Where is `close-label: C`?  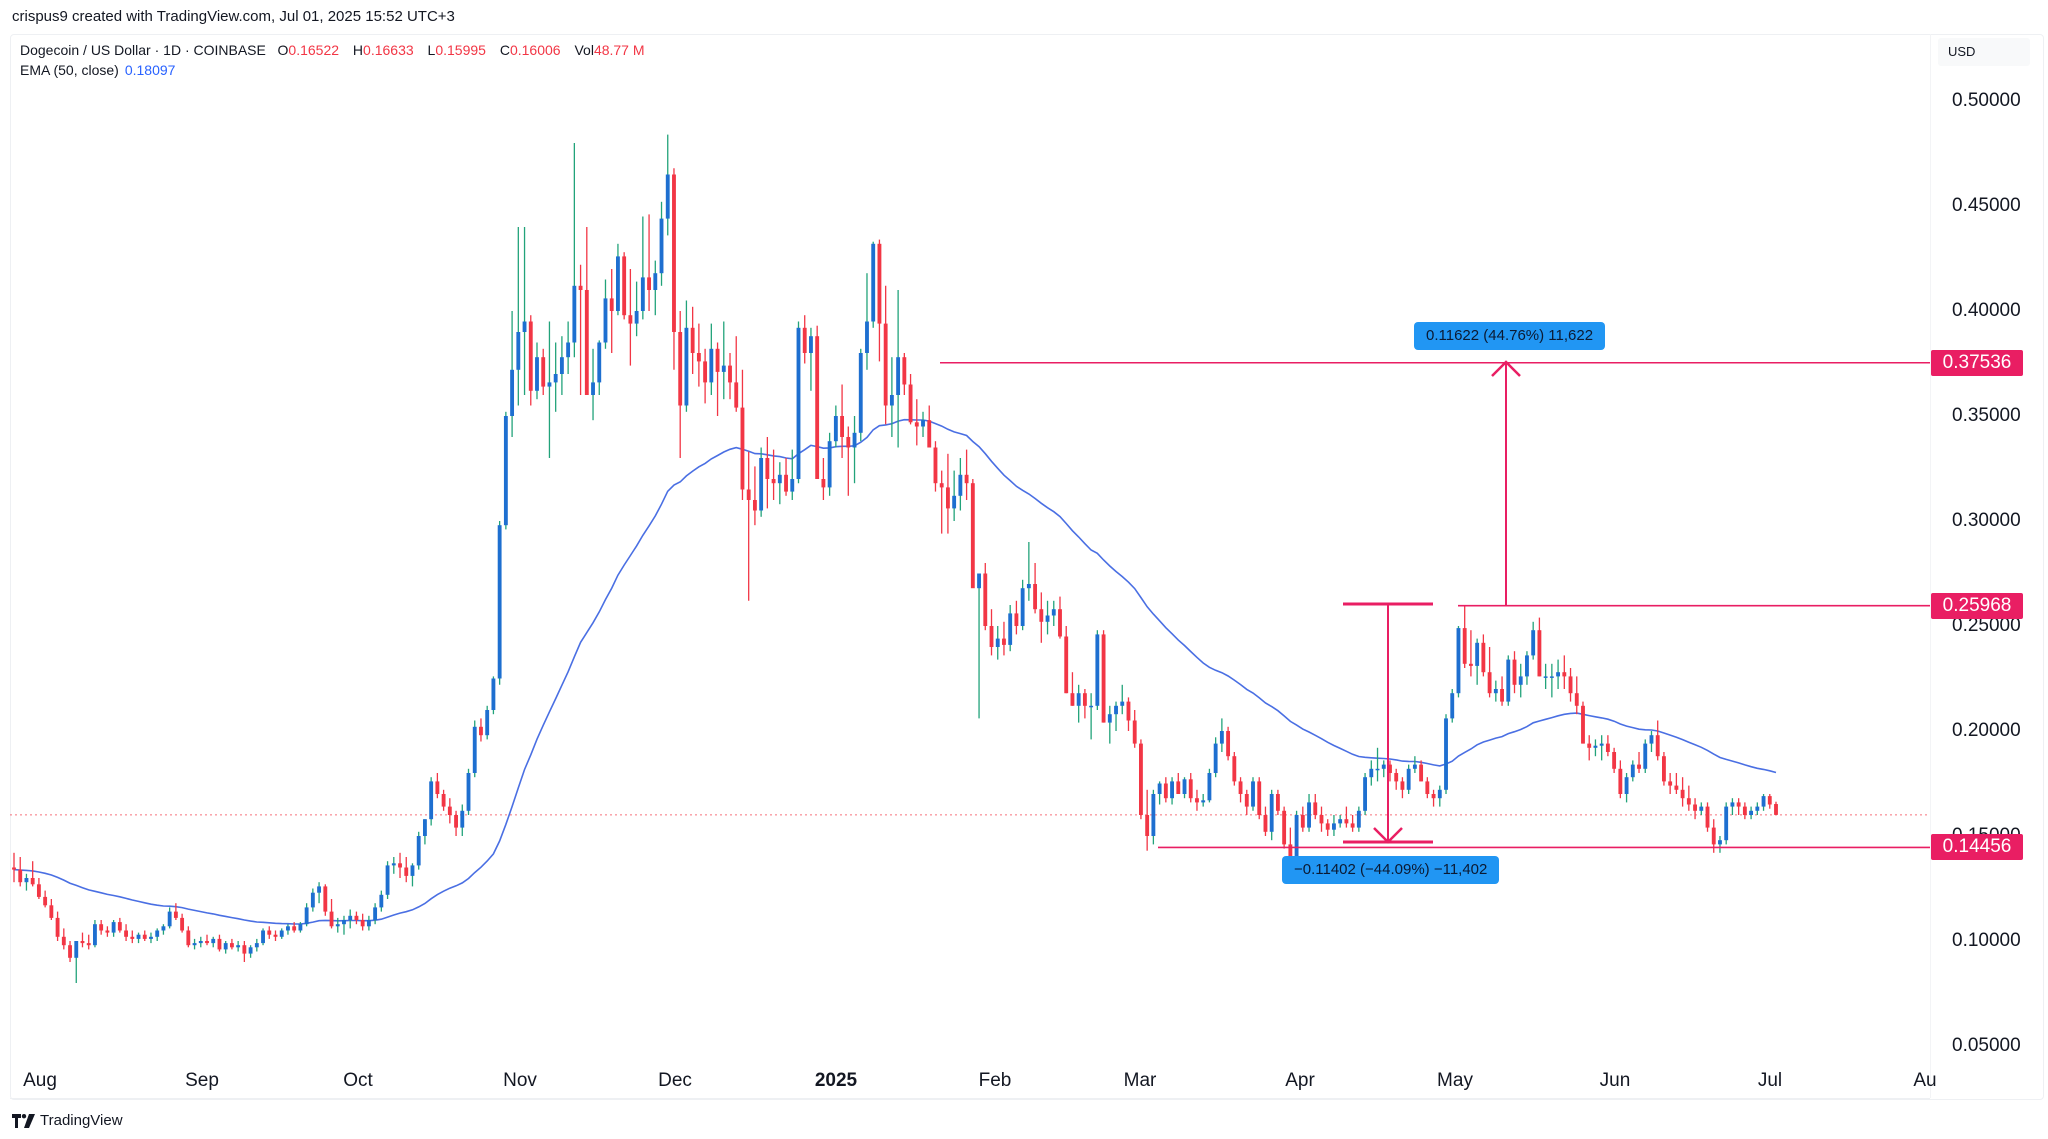 close-label: C is located at coordinates (504, 50).